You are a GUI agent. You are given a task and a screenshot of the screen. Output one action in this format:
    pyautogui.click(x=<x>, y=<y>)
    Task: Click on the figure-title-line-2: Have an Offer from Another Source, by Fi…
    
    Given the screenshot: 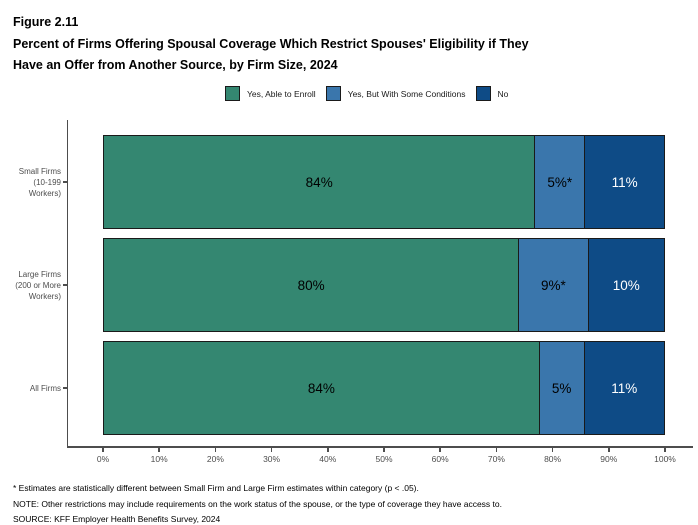 What is the action you would take?
    pyautogui.click(x=175, y=65)
    